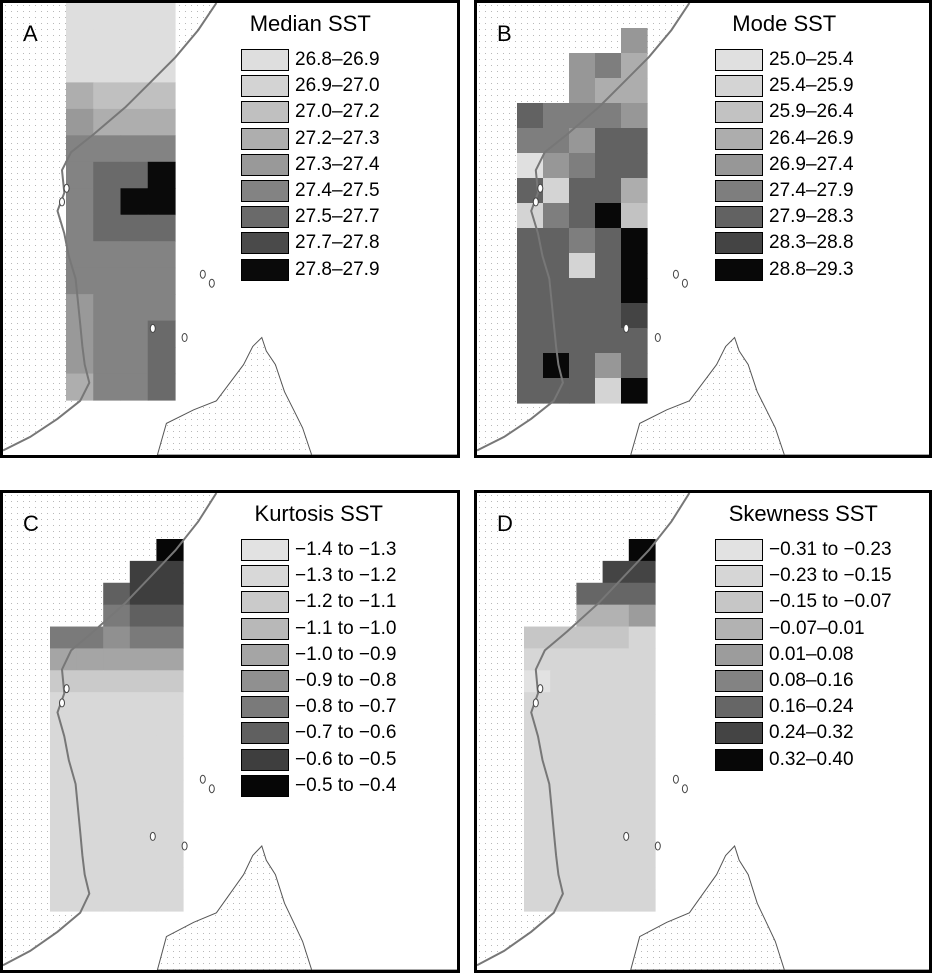 The height and width of the screenshot is (973, 932). What do you see at coordinates (346, 628) in the screenshot?
I see `legend-label: −1.1 to −1.0` at bounding box center [346, 628].